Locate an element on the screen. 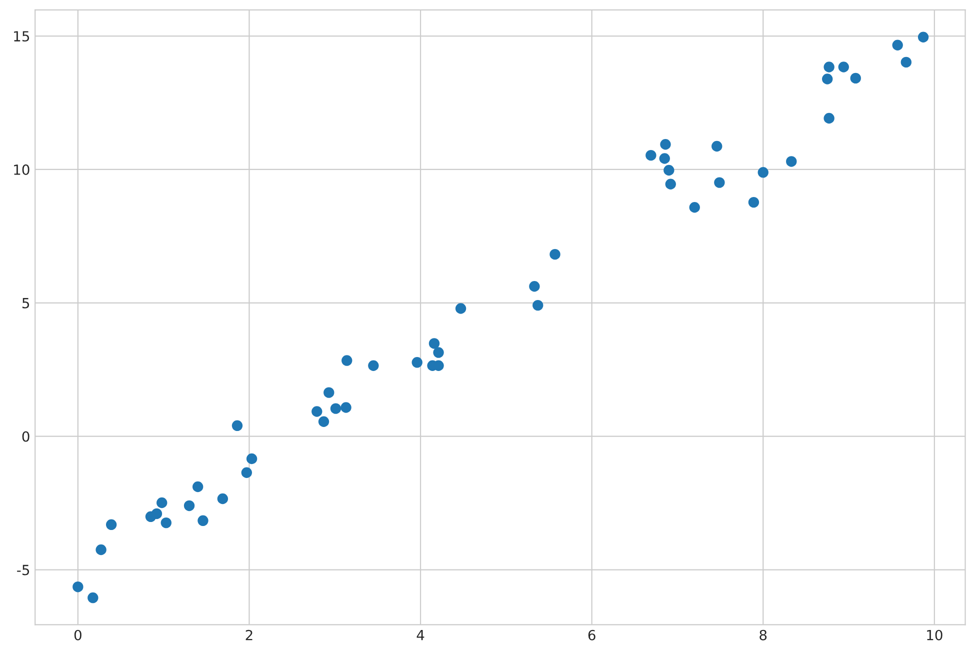 The width and height of the screenshot is (975, 659). x-tick-label: 0 is located at coordinates (78, 635).